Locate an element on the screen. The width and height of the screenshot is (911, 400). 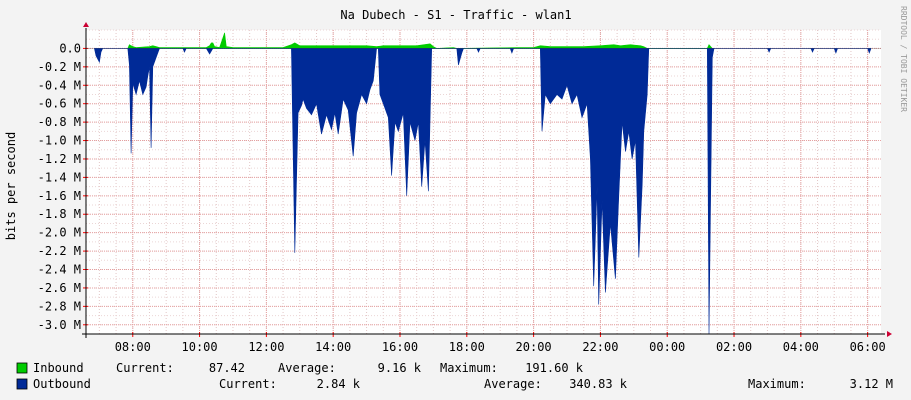
legend-outbound-maximum: 3.12 M is located at coordinates (871, 384).